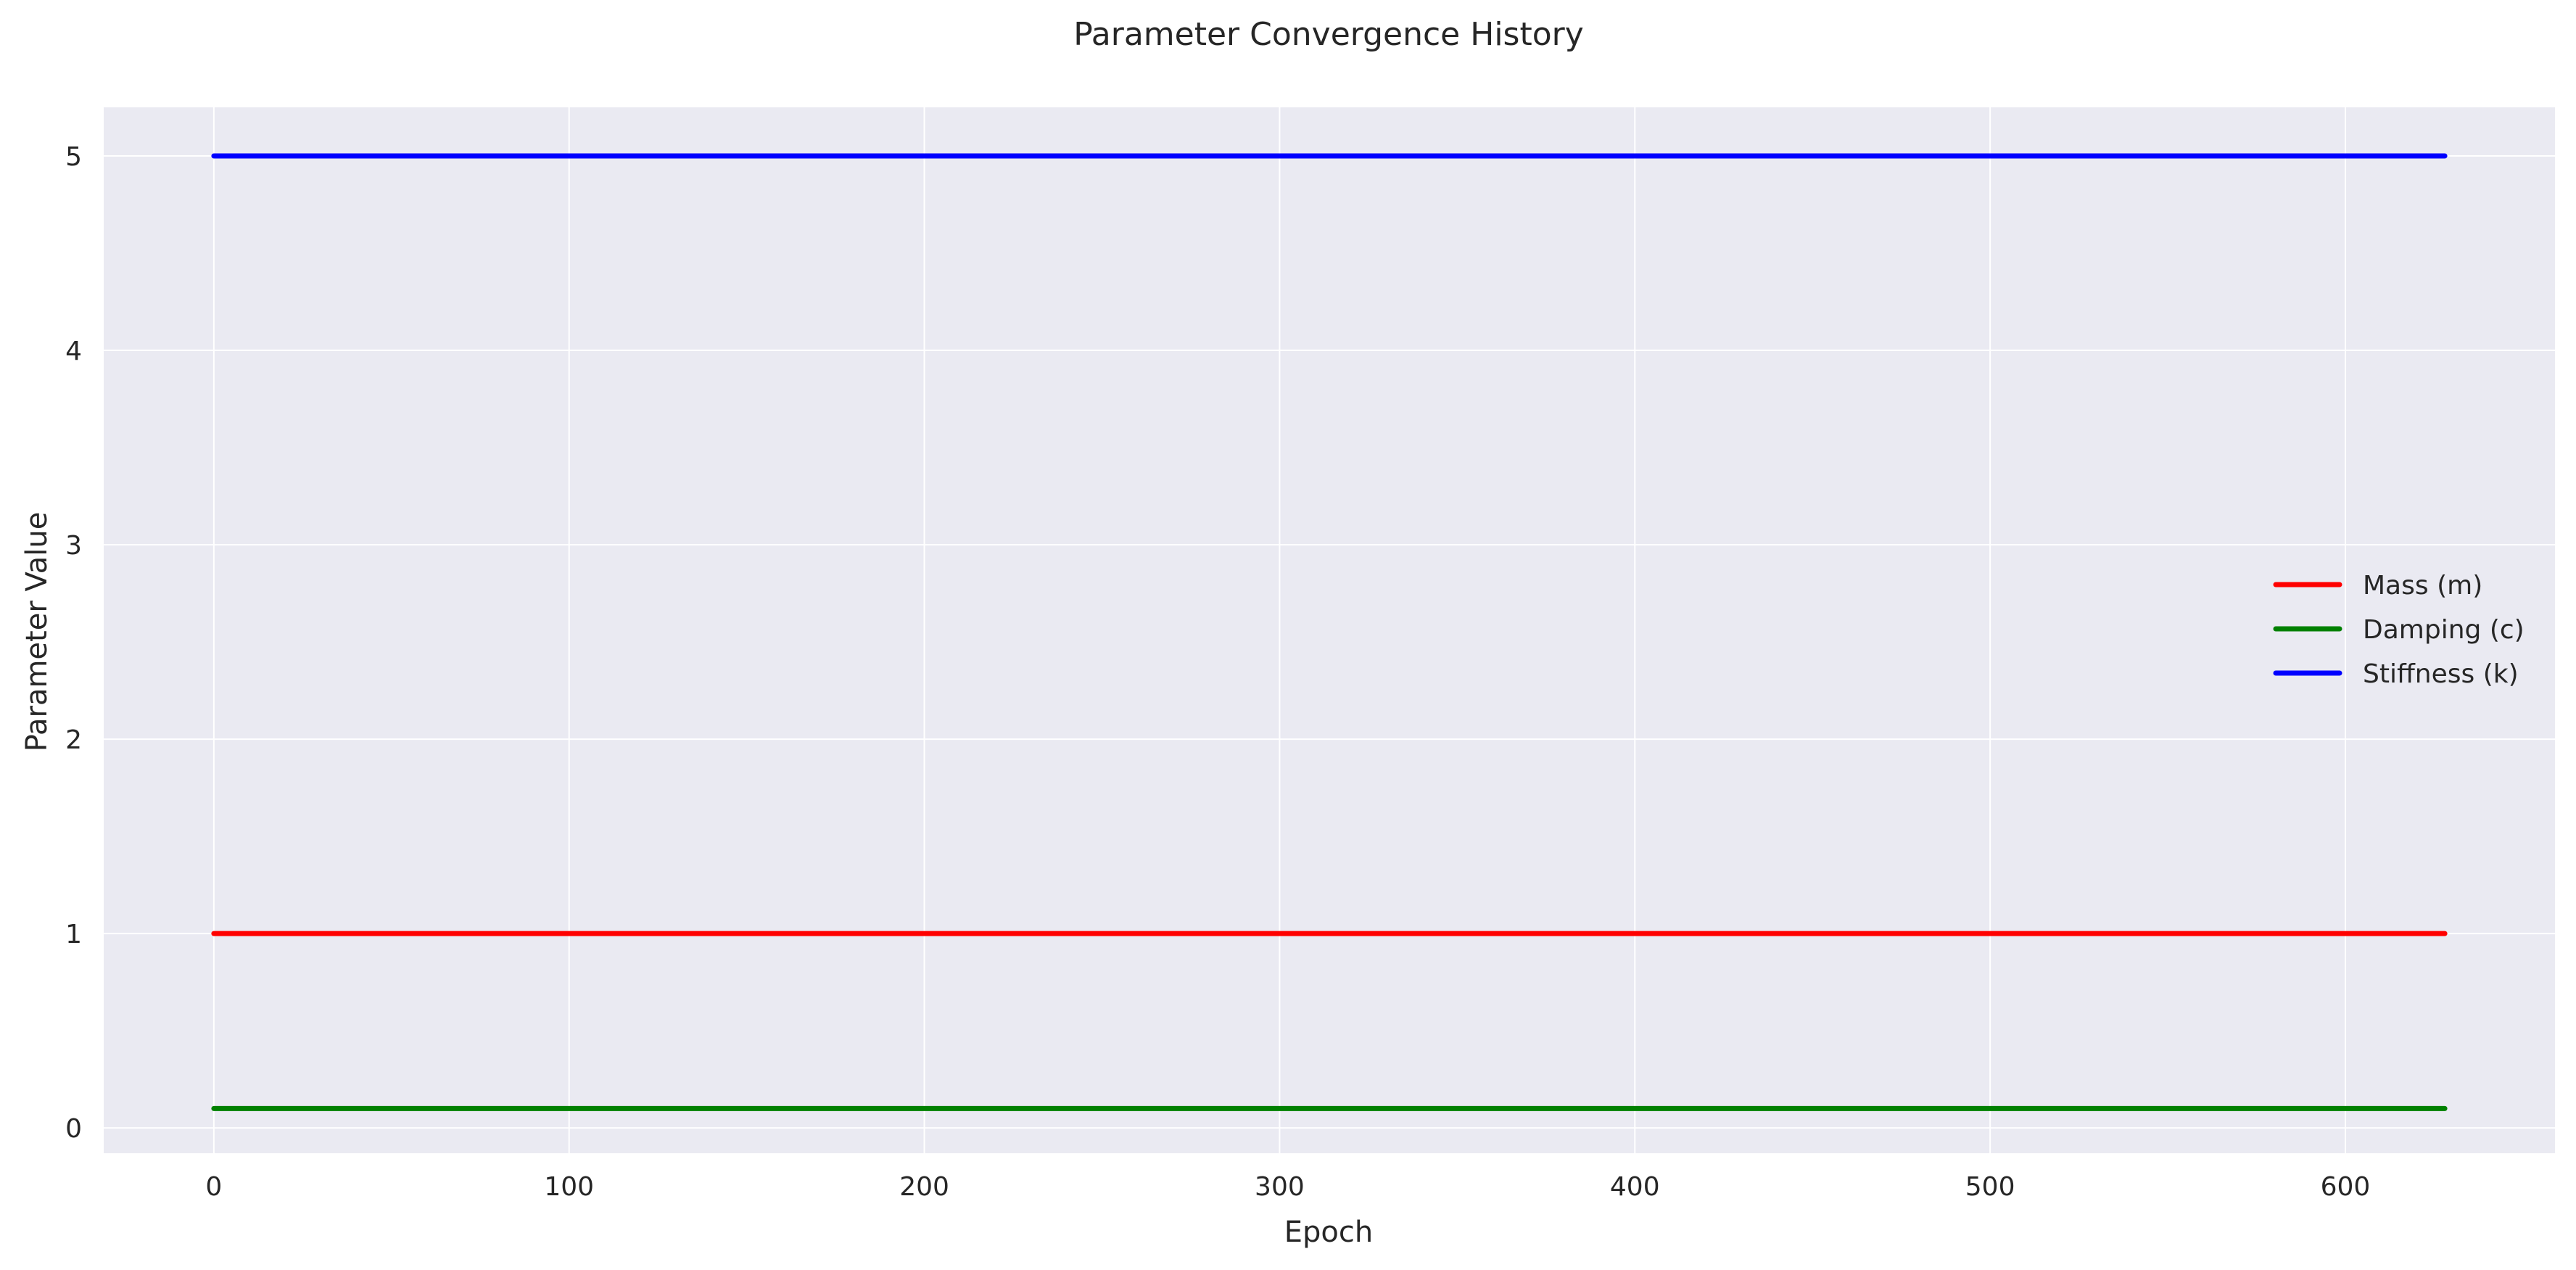 The height and width of the screenshot is (1270, 2576). I want to click on x-axis-ticks: 0 100 200 300 400 500 600, so click(1287, 1187).